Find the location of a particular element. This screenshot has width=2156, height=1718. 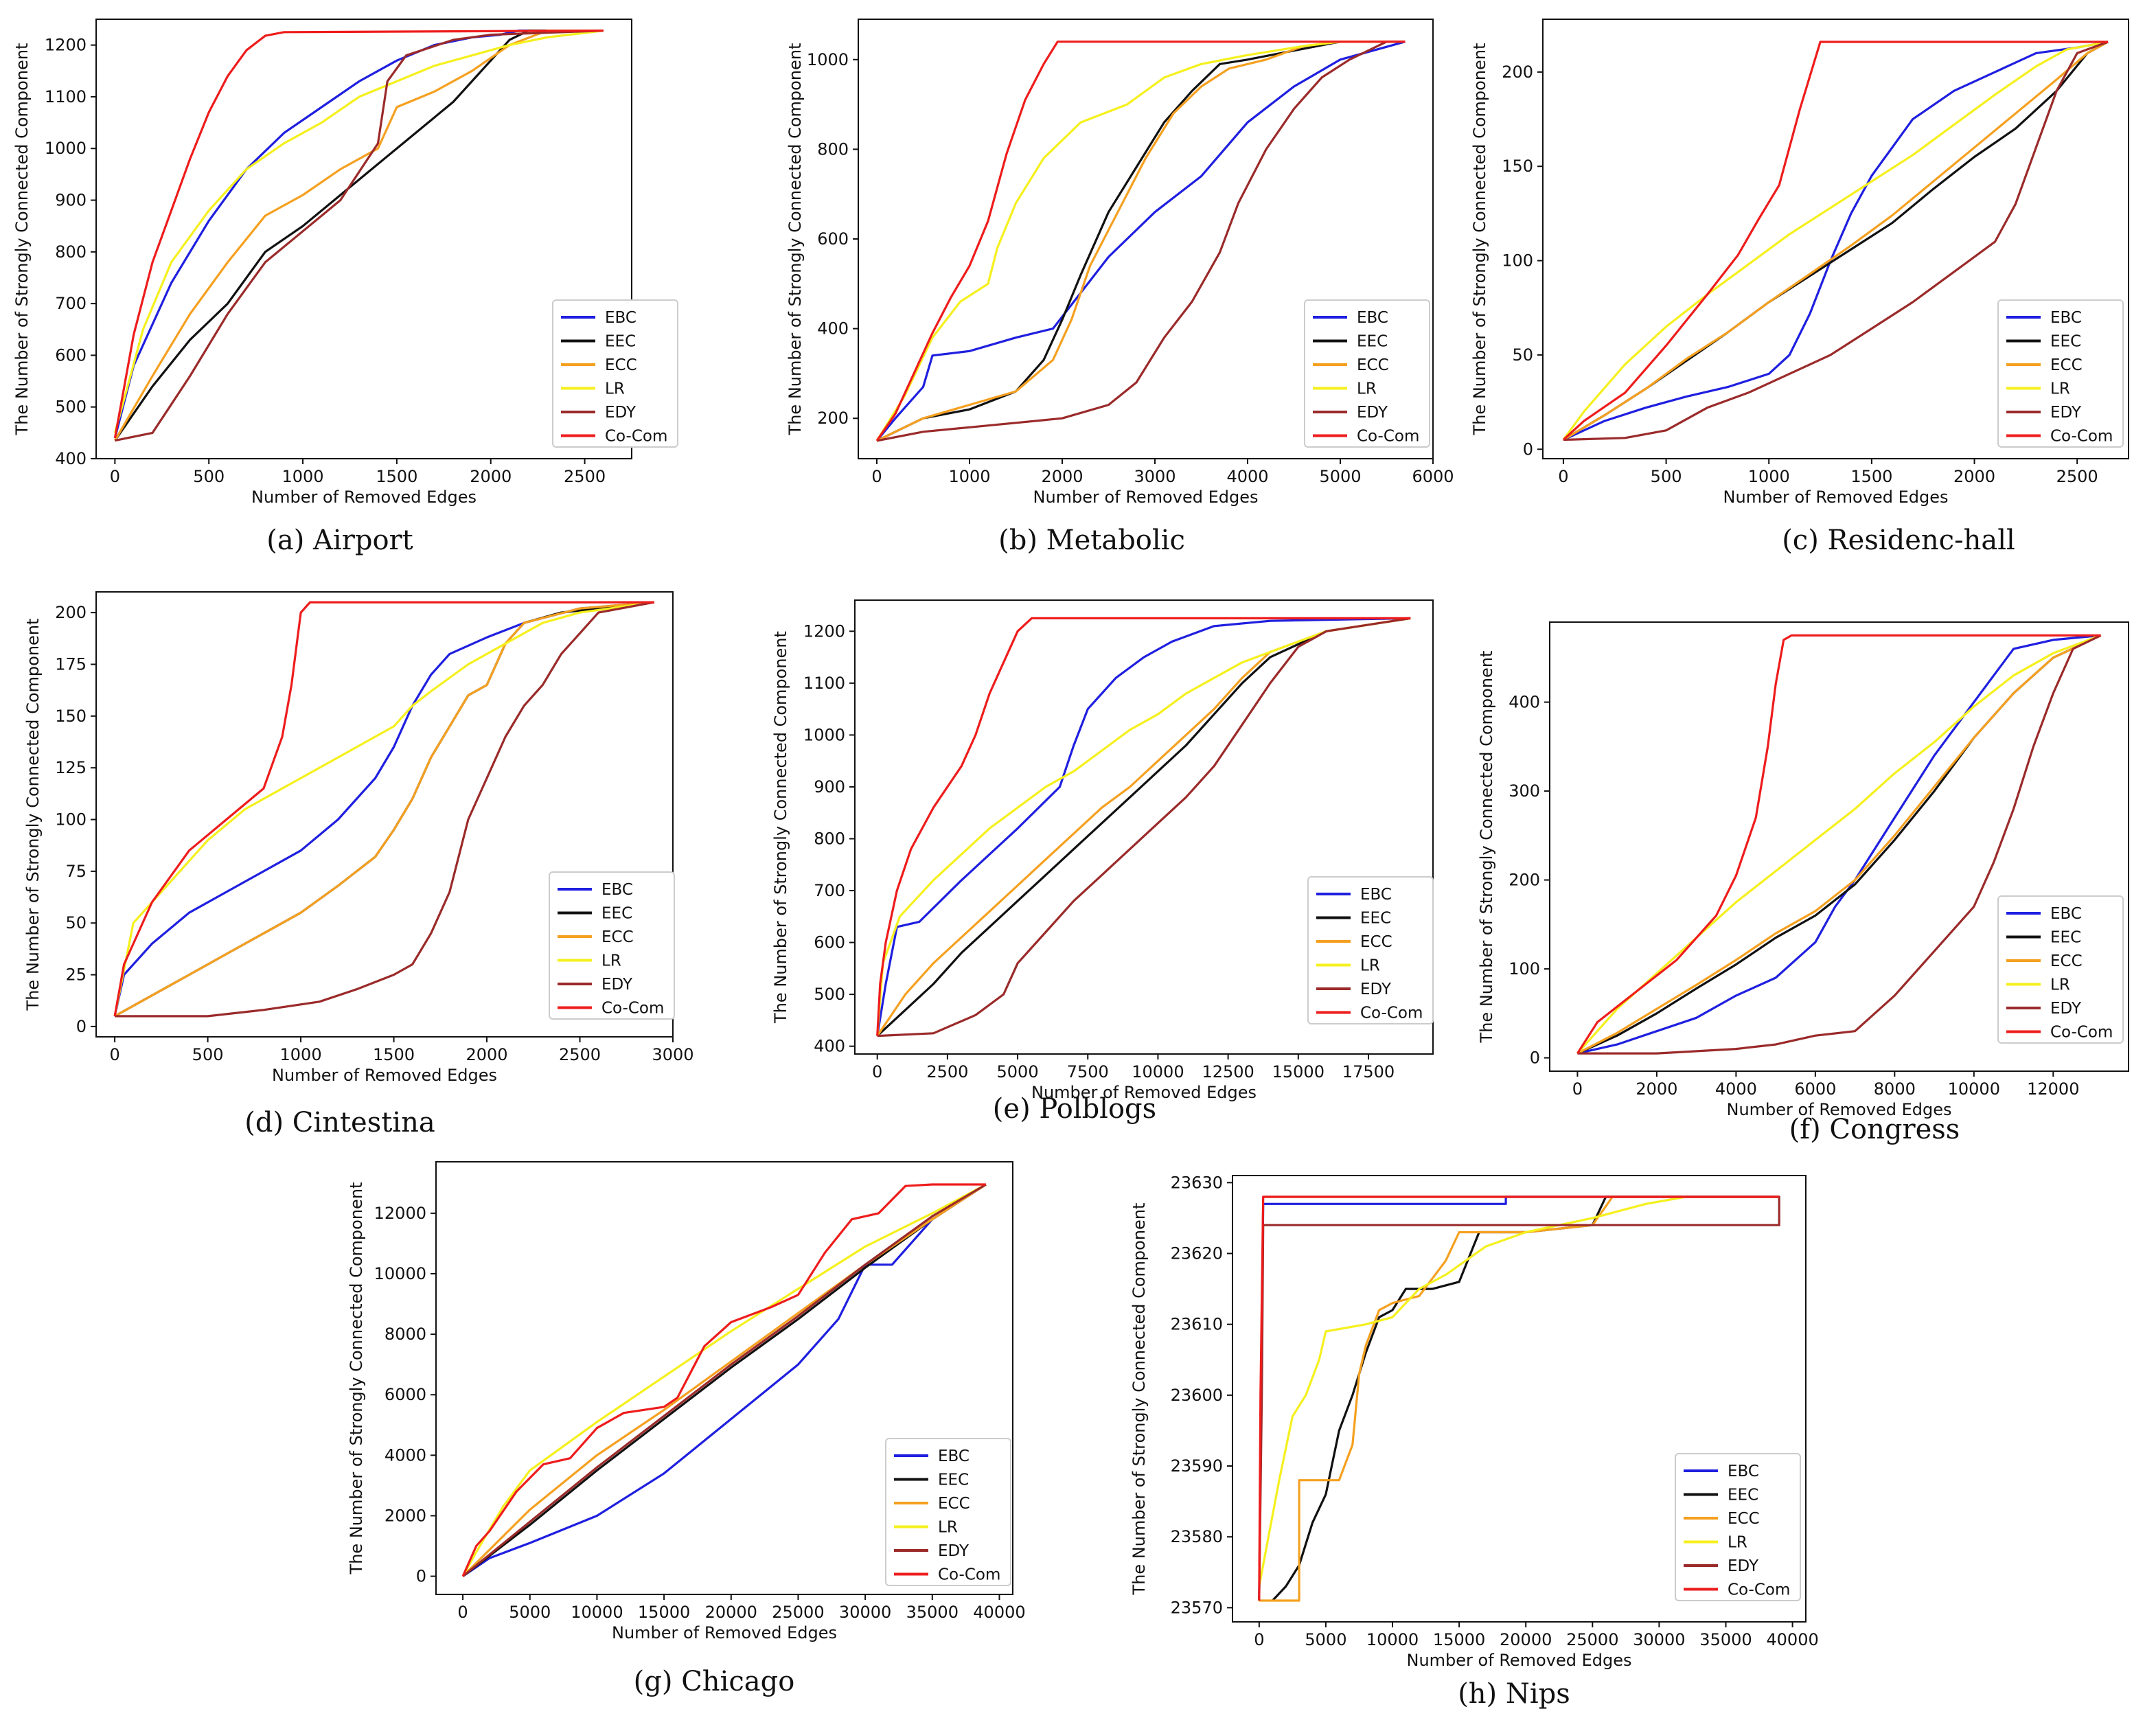

series-line-co-com is located at coordinates (1835, 241).